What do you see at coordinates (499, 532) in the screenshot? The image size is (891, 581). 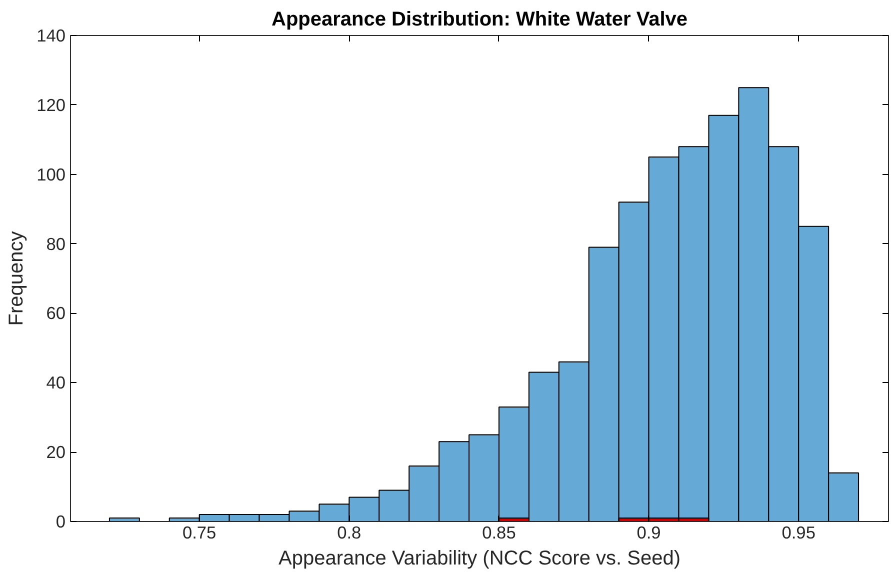 I see `x-tick-label: 0.85` at bounding box center [499, 532].